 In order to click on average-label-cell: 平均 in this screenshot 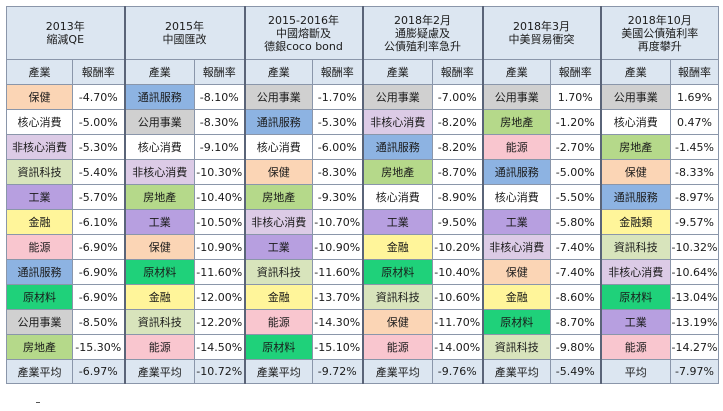, I will do `click(635, 371)`.